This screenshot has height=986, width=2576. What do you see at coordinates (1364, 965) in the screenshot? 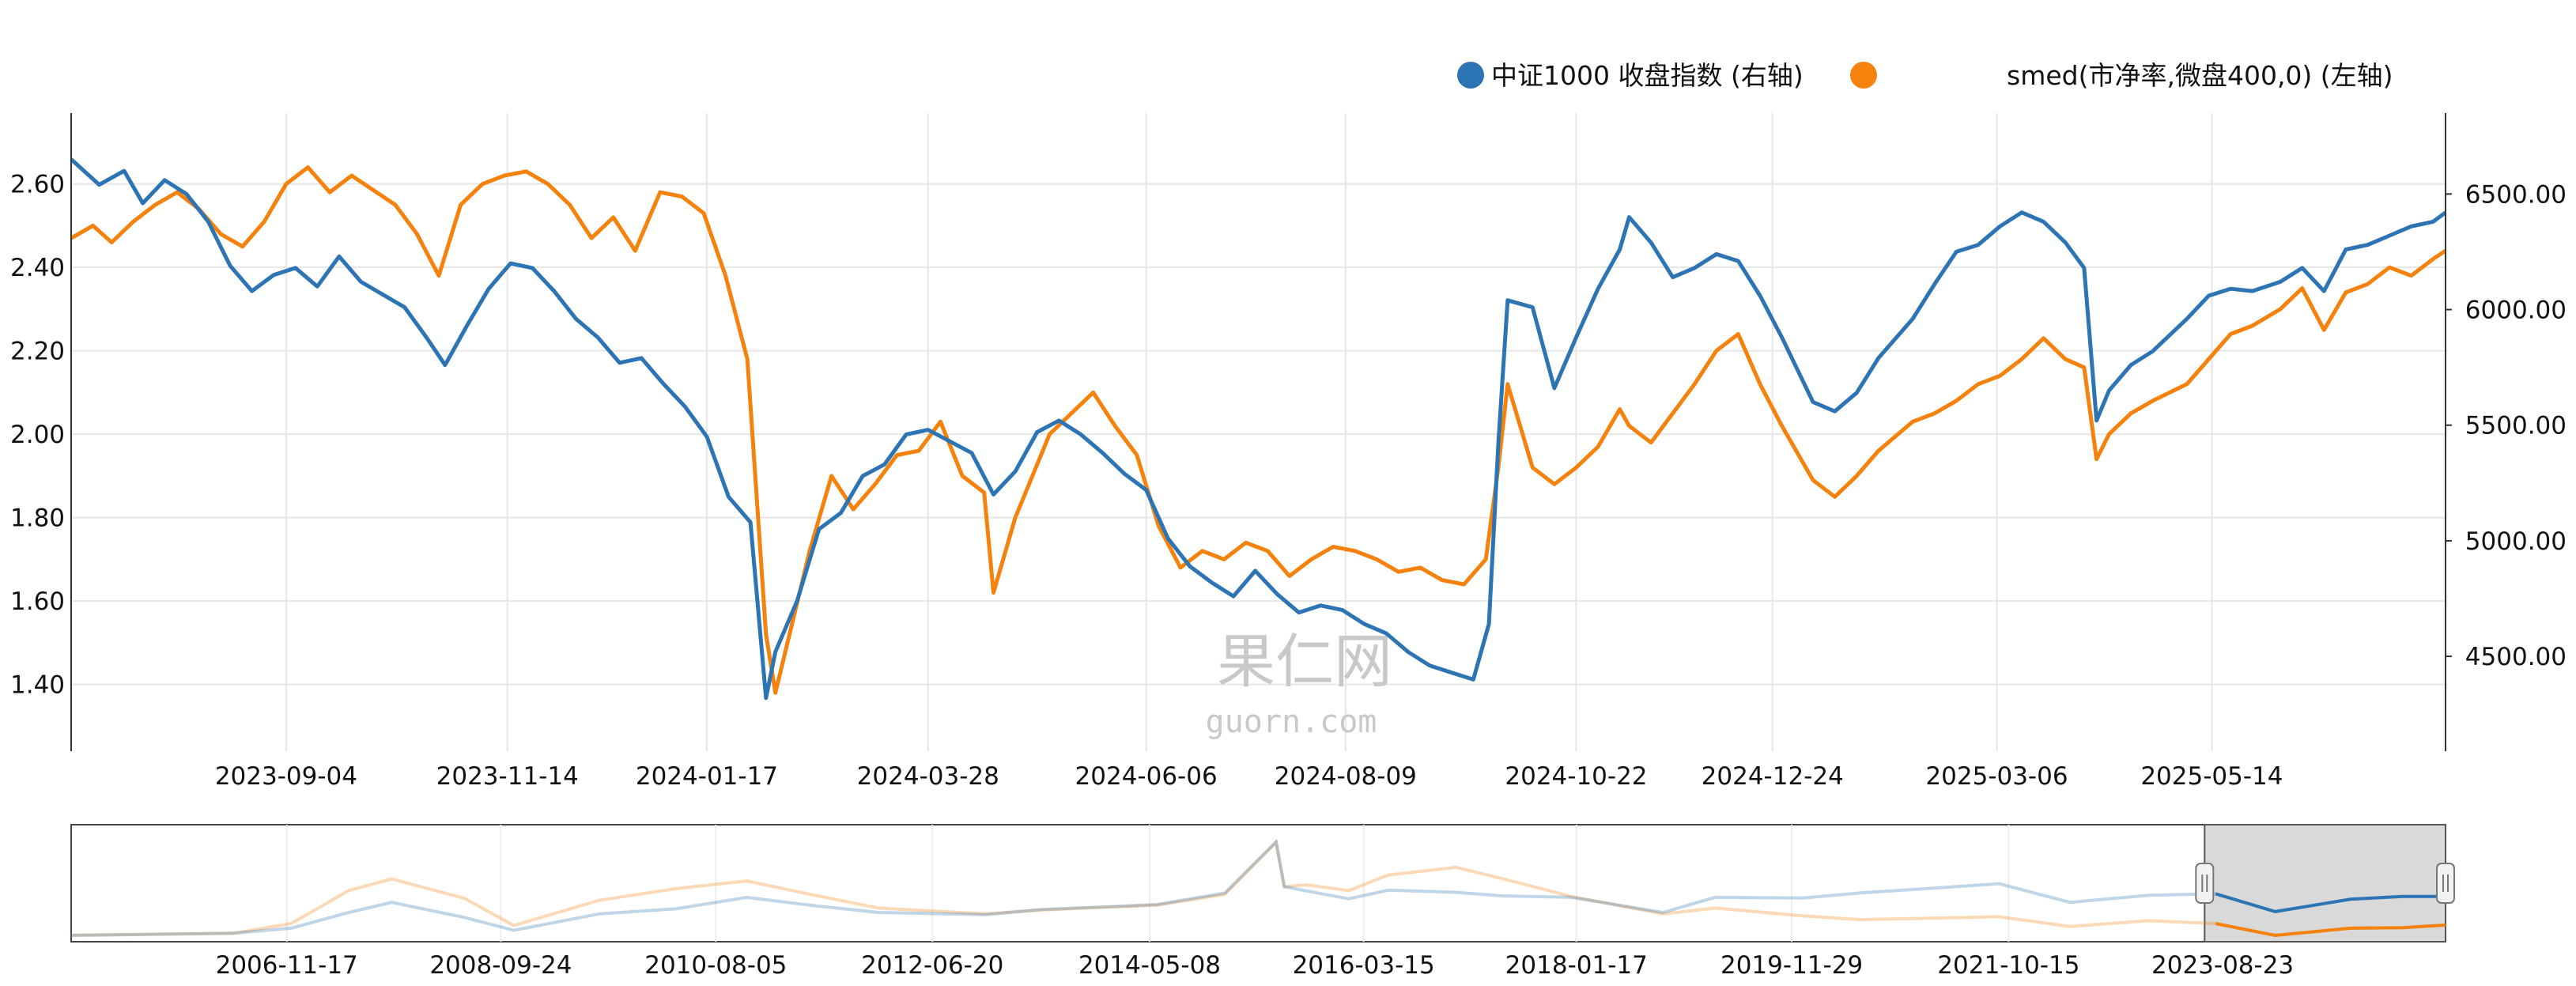
I see `navigator-tick-label: 2016-03-15` at bounding box center [1364, 965].